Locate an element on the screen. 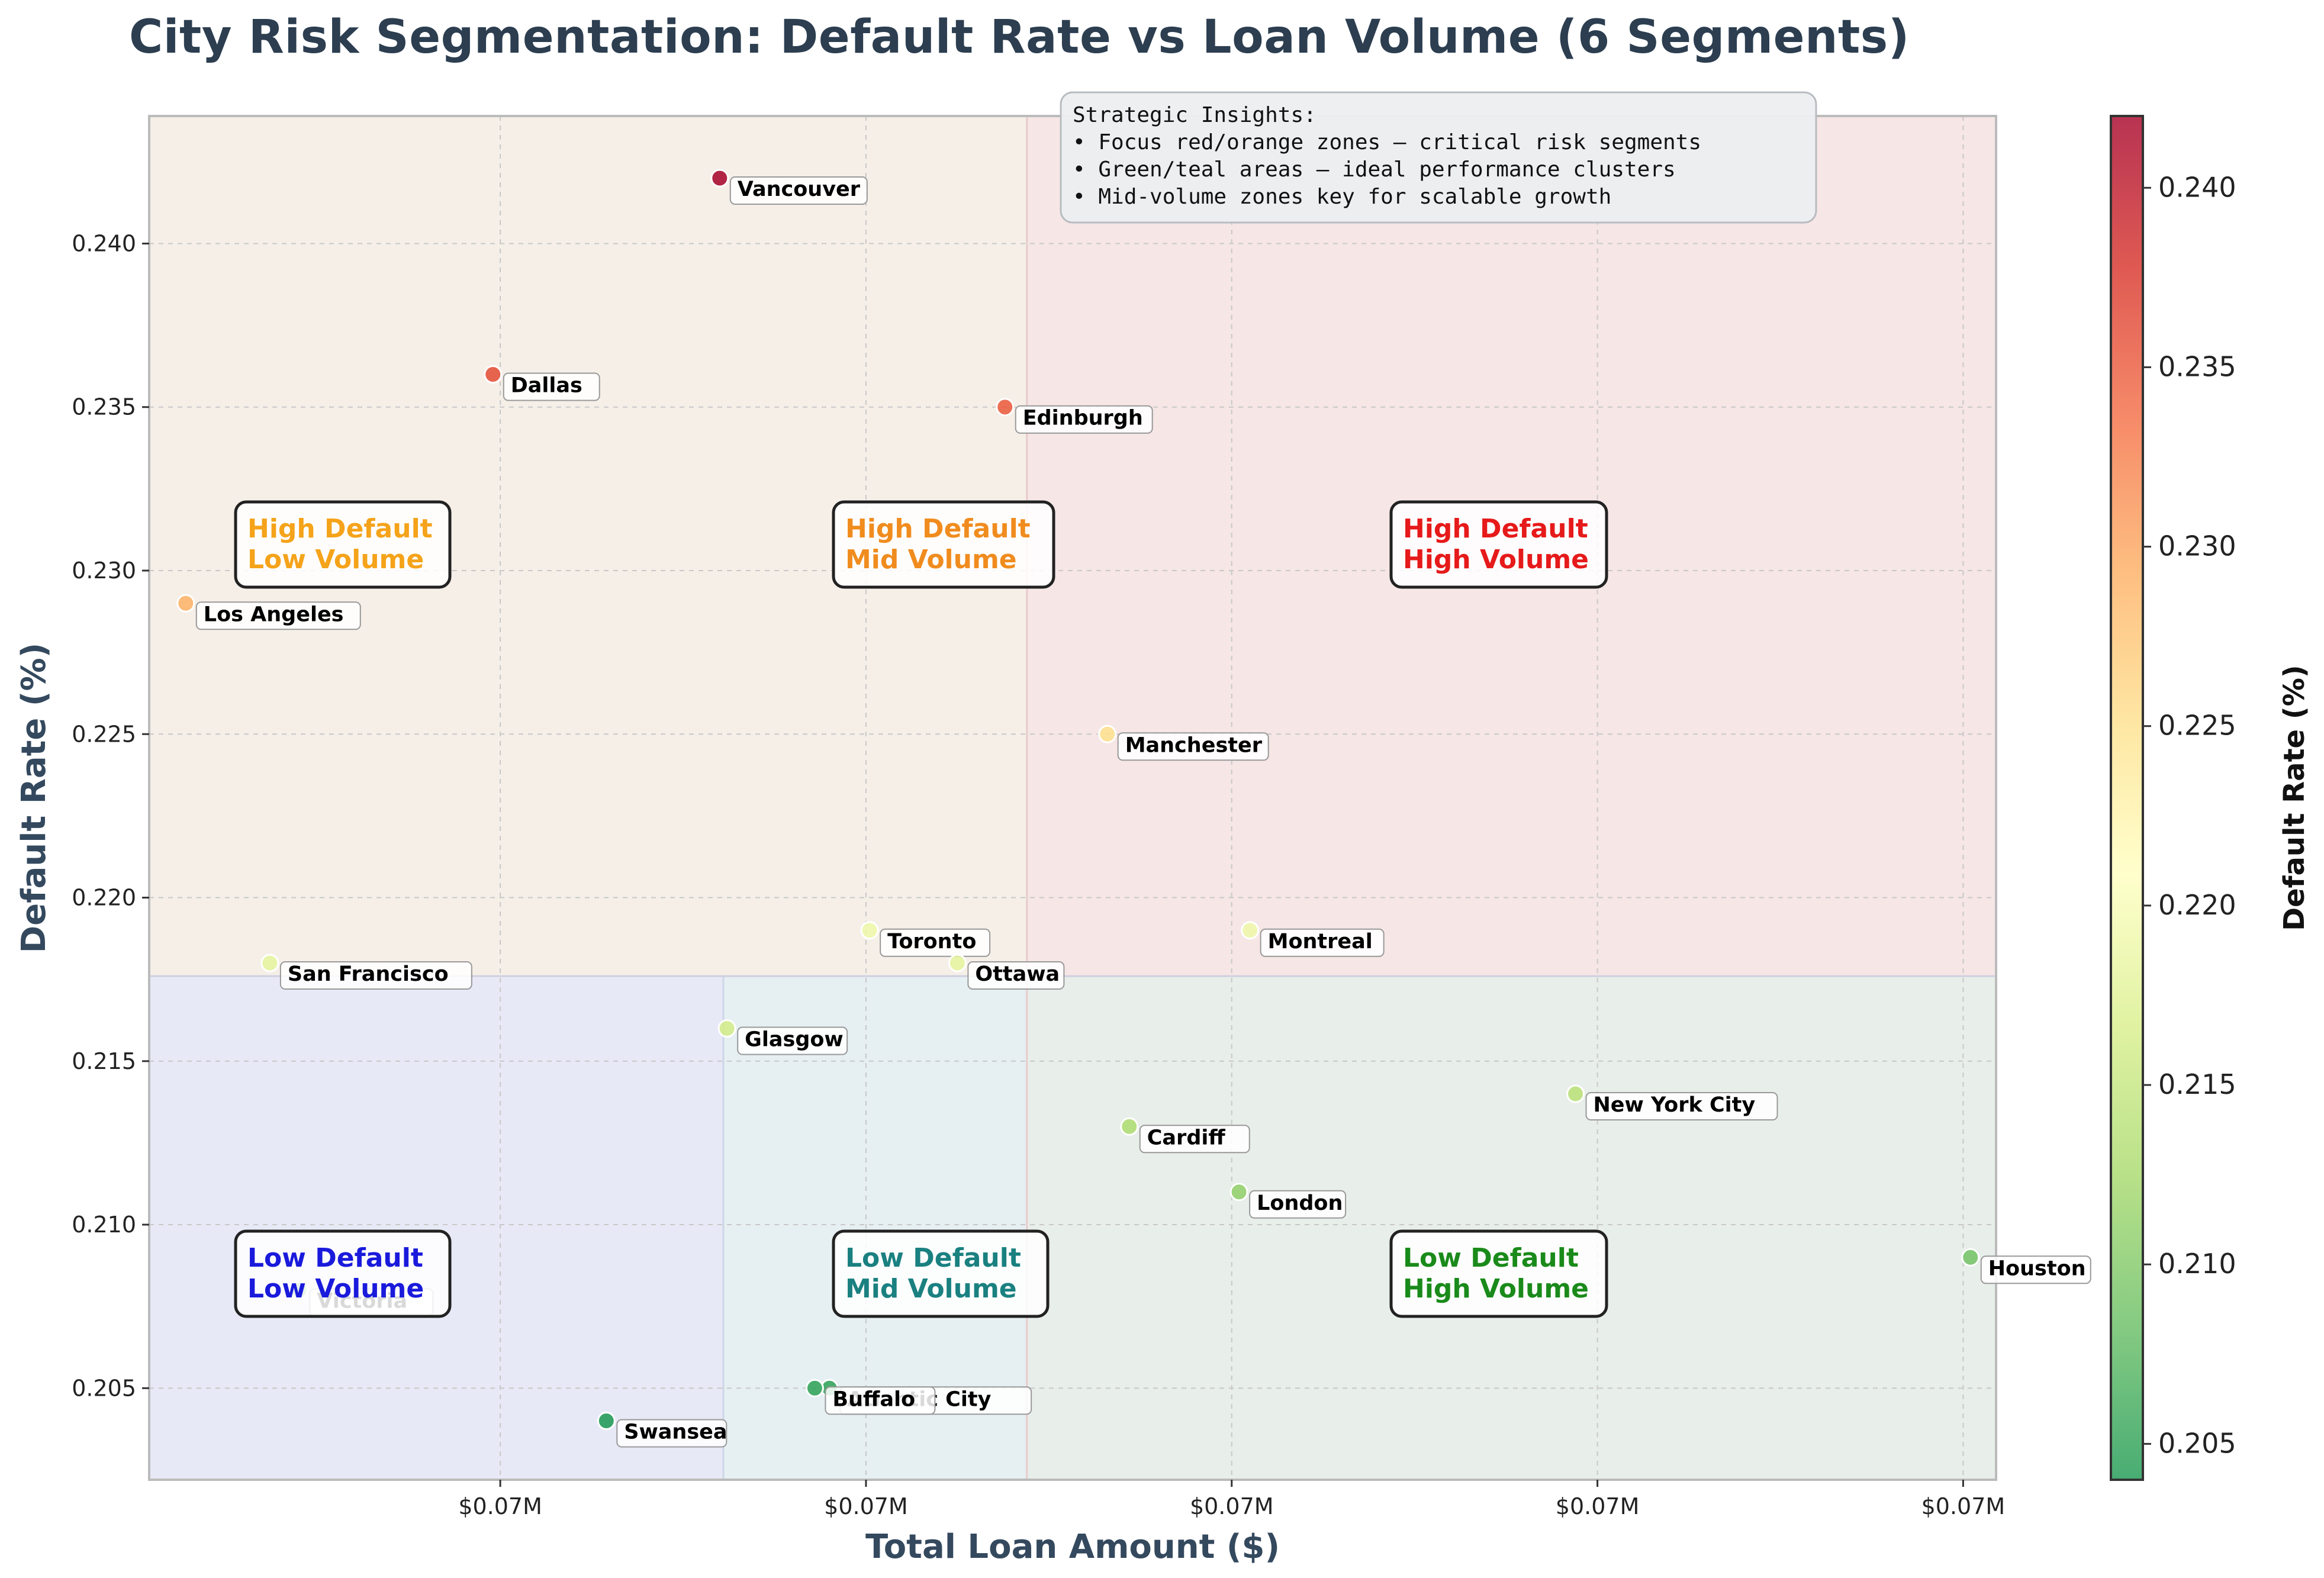 Image resolution: width=2324 pixels, height=1578 pixels. point-label: Montreal is located at coordinates (1320, 942).